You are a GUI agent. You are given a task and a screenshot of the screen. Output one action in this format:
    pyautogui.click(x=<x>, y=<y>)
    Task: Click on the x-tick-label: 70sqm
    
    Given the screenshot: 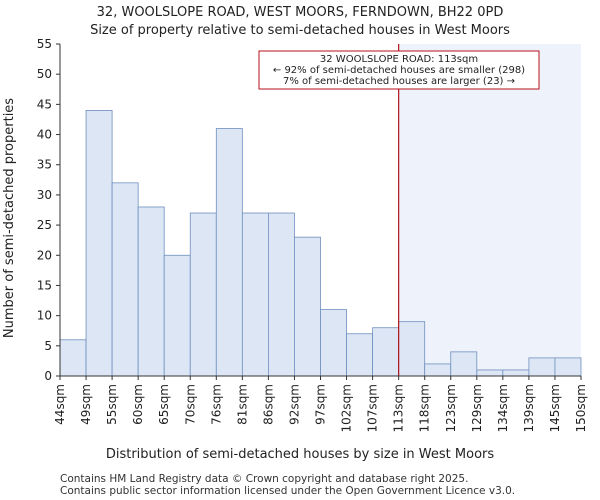 What is the action you would take?
    pyautogui.click(x=190, y=404)
    